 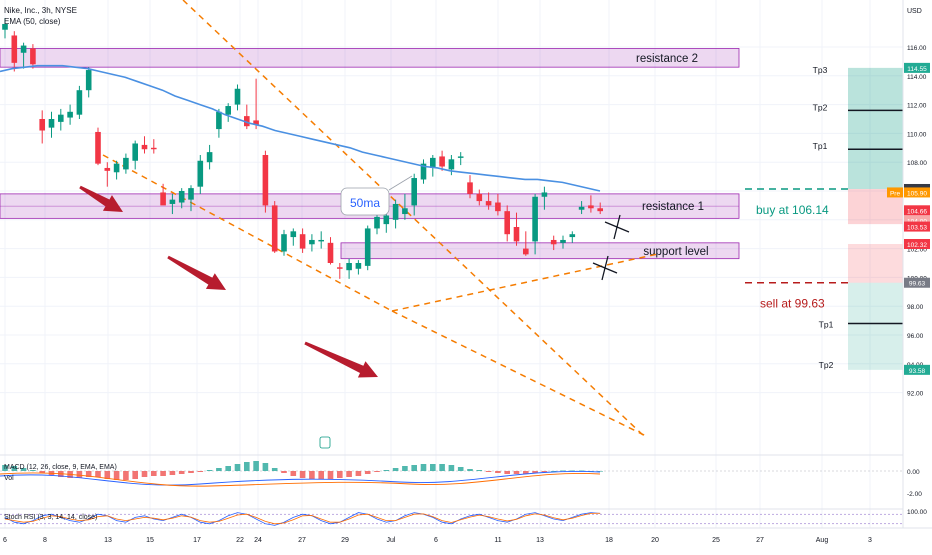 What do you see at coordinates (673, 207) in the screenshot?
I see `resistance-1-label: resistance 1` at bounding box center [673, 207].